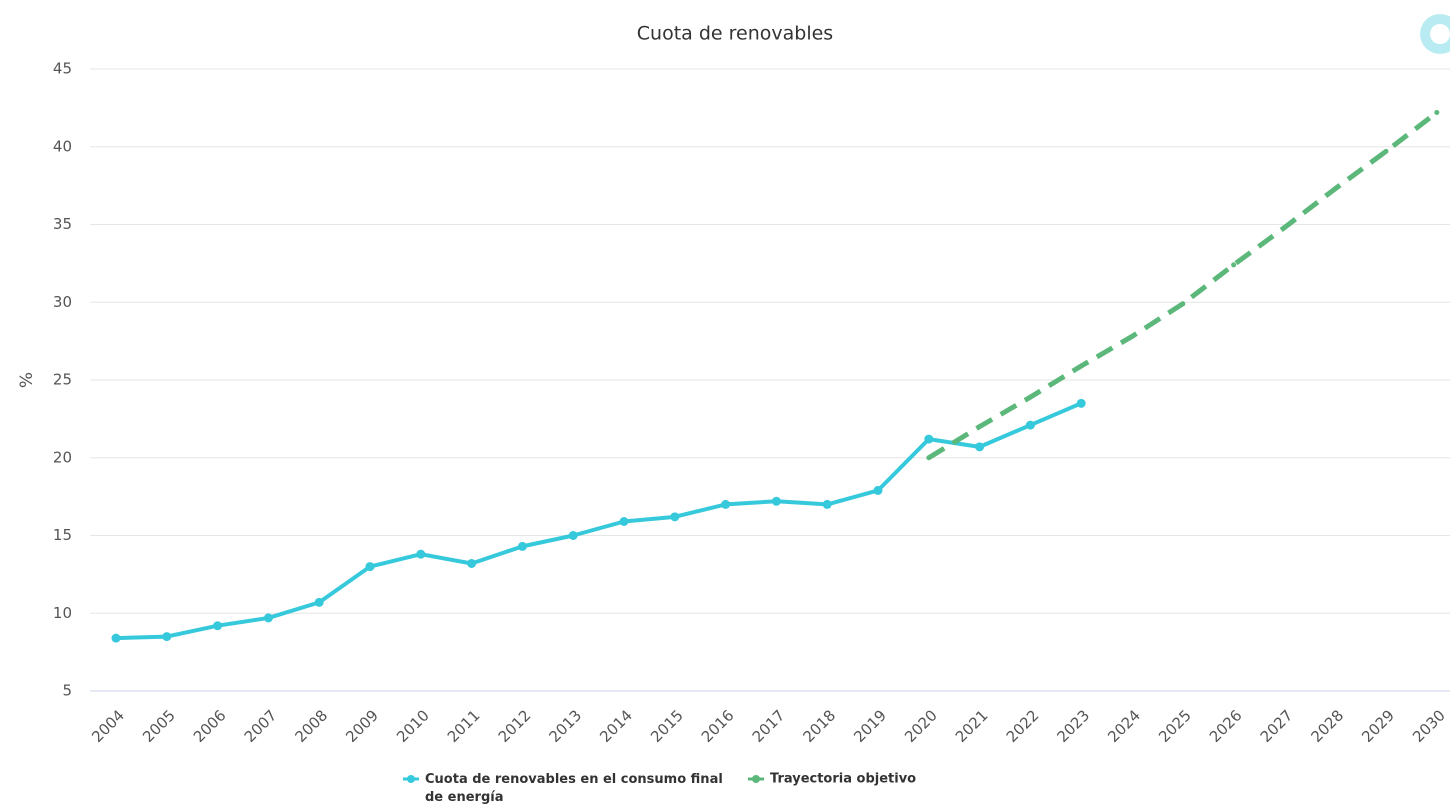 This screenshot has height=804, width=1450. Describe the element at coordinates (972, 726) in the screenshot. I see `x-tick-label: 2021` at that location.